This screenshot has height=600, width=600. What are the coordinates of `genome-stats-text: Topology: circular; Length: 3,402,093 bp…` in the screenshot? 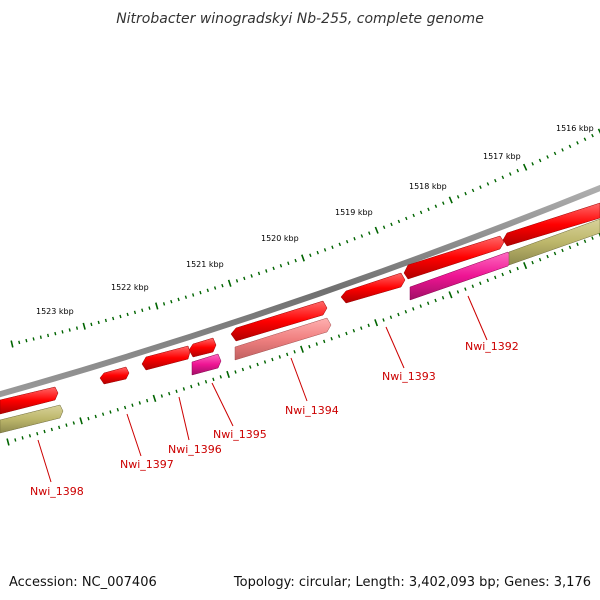 It's located at (412, 582).